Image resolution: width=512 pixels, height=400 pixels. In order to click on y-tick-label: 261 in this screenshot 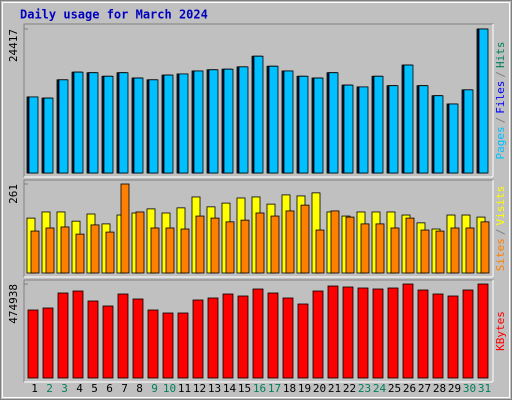, I will do `click(13, 194)`.